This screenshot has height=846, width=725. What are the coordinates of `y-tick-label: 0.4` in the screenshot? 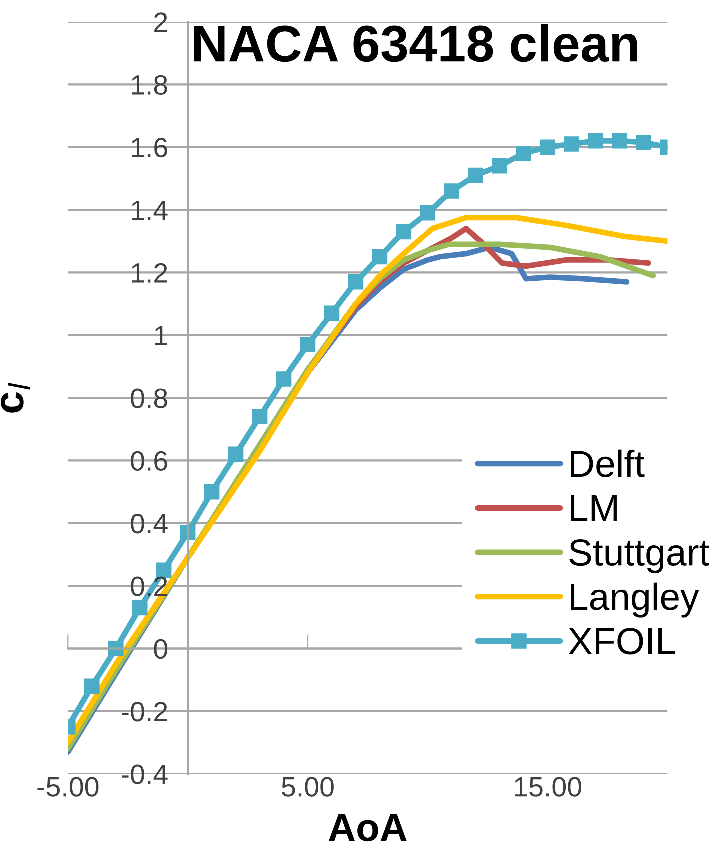 It's located at (149, 524).